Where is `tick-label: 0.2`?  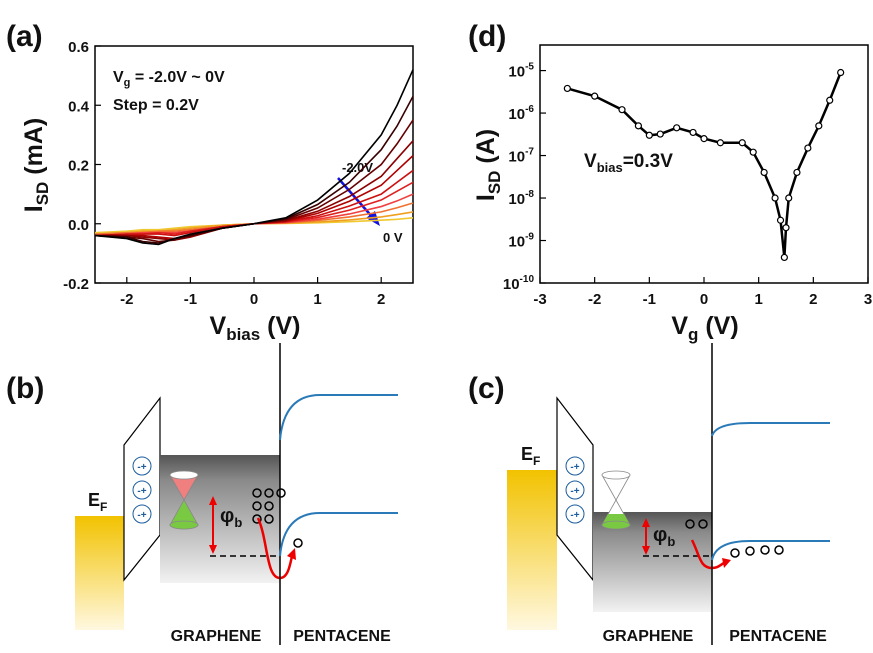
tick-label: 0.2 is located at coordinates (78, 166).